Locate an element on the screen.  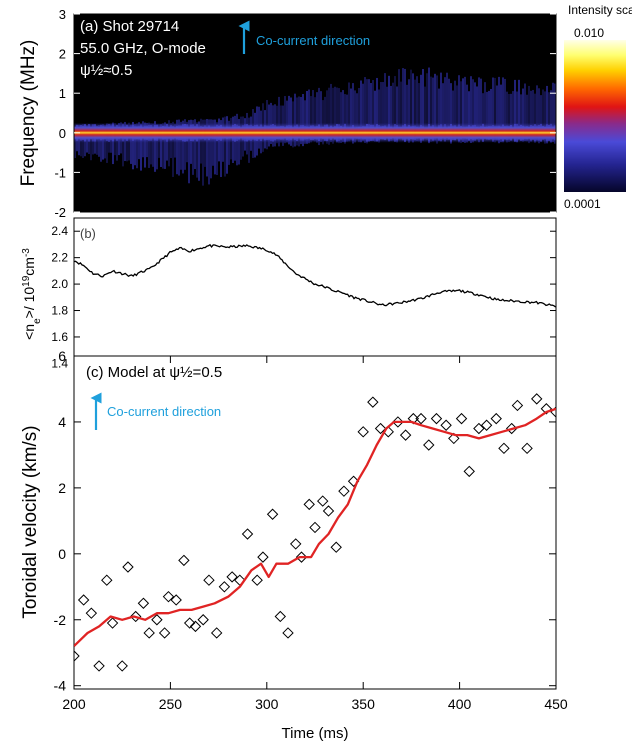
y-tick-label: -2 is located at coordinates (60, 212).